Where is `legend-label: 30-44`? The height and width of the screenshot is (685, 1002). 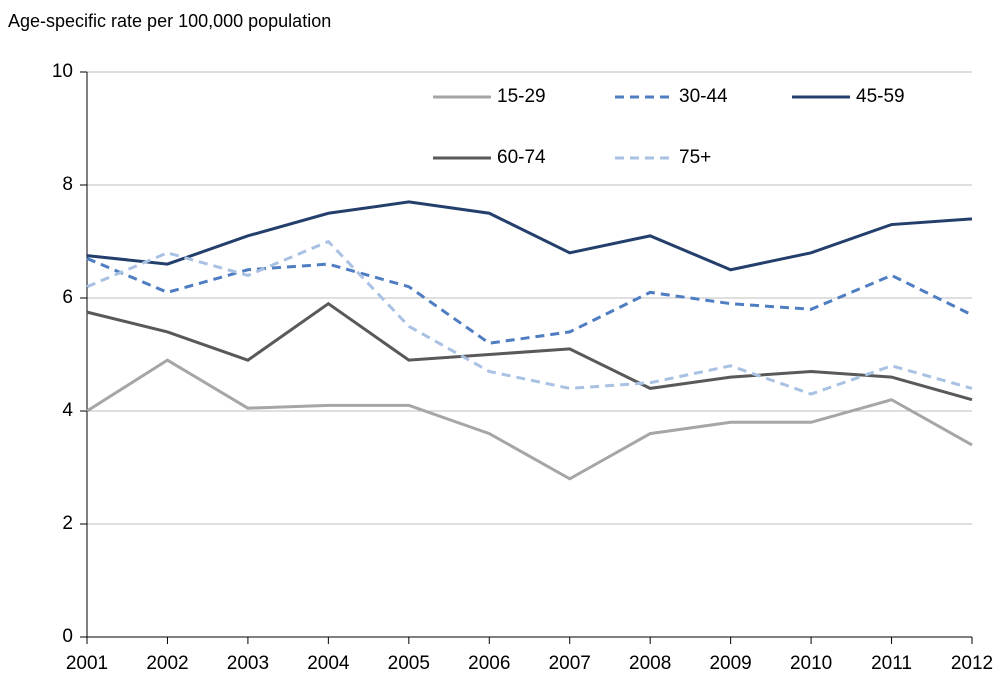 legend-label: 30-44 is located at coordinates (703, 96).